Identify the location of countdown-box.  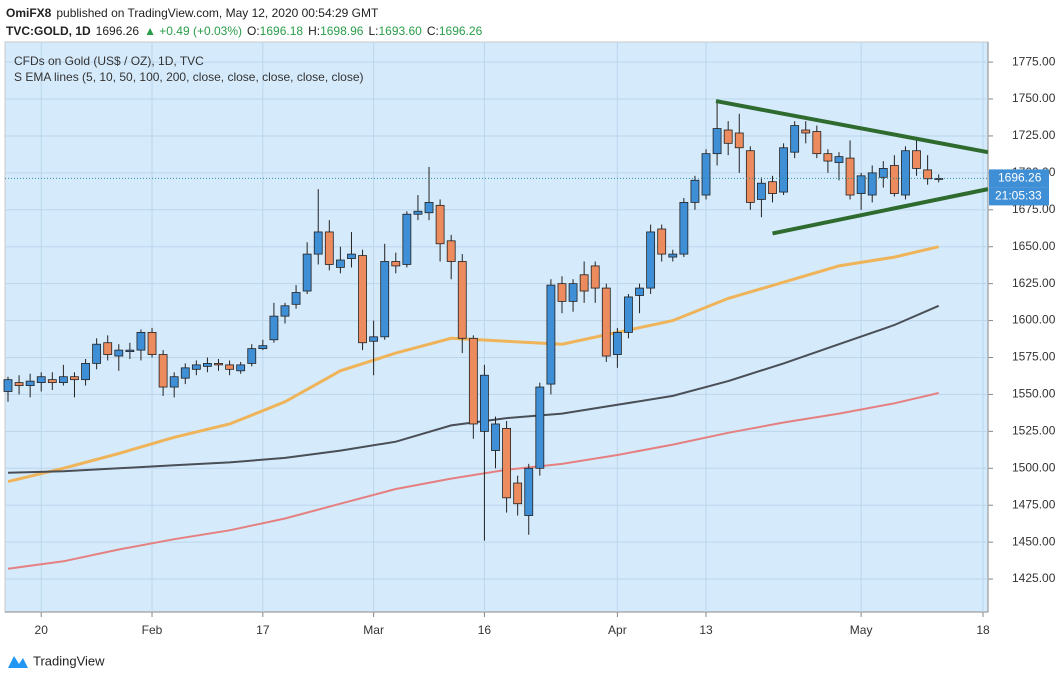
(1019, 196).